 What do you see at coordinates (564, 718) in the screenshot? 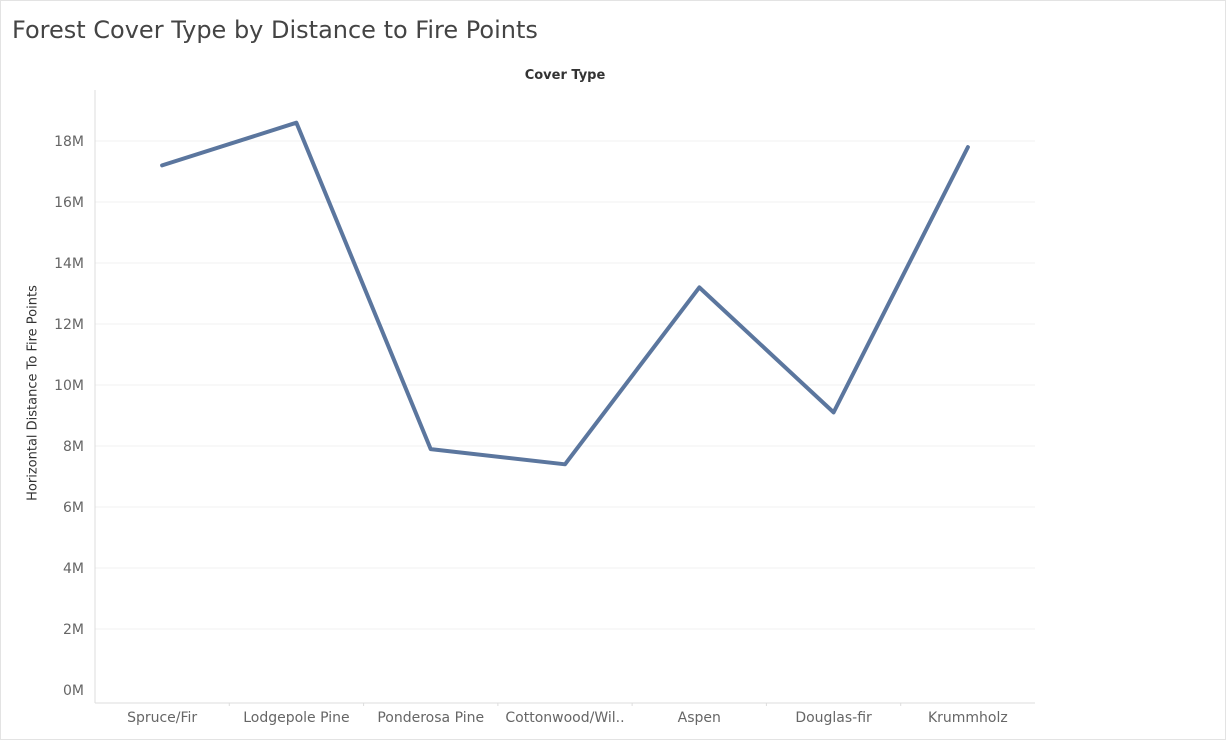
I see `x-tick-label: Cottonwood/Wil..` at bounding box center [564, 718].